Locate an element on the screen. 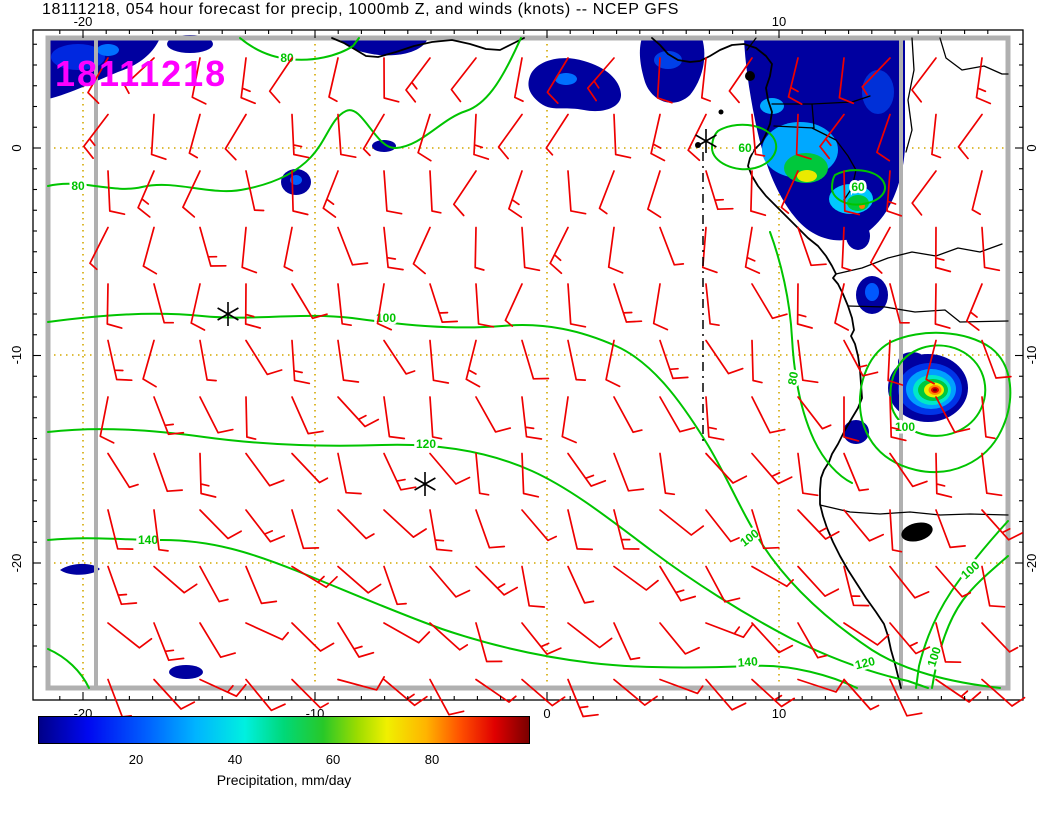 The height and width of the screenshot is (816, 1056). colorbar-tick-label: 80 is located at coordinates (432, 759).